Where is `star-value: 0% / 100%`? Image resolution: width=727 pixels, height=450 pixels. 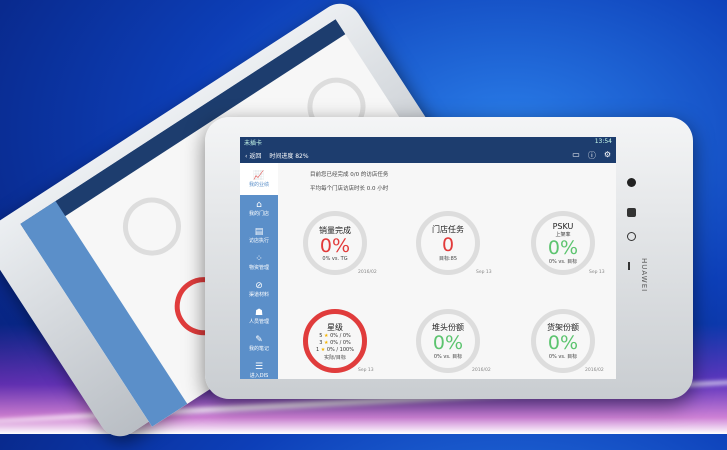 star-value: 0% / 100% is located at coordinates (340, 349).